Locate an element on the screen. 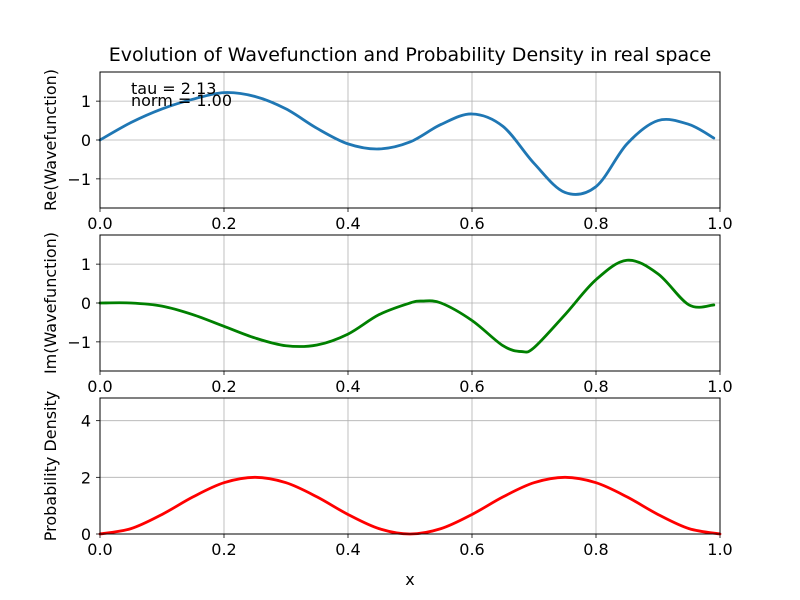 Image resolution: width=800 pixels, height=600 pixels. norm-annotation: norm = 1.00 is located at coordinates (181, 100).